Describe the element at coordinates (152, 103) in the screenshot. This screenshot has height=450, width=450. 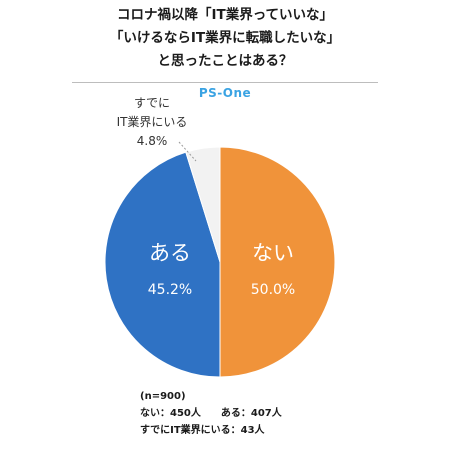
I see `small-slice-label-line-1: すでに` at that location.